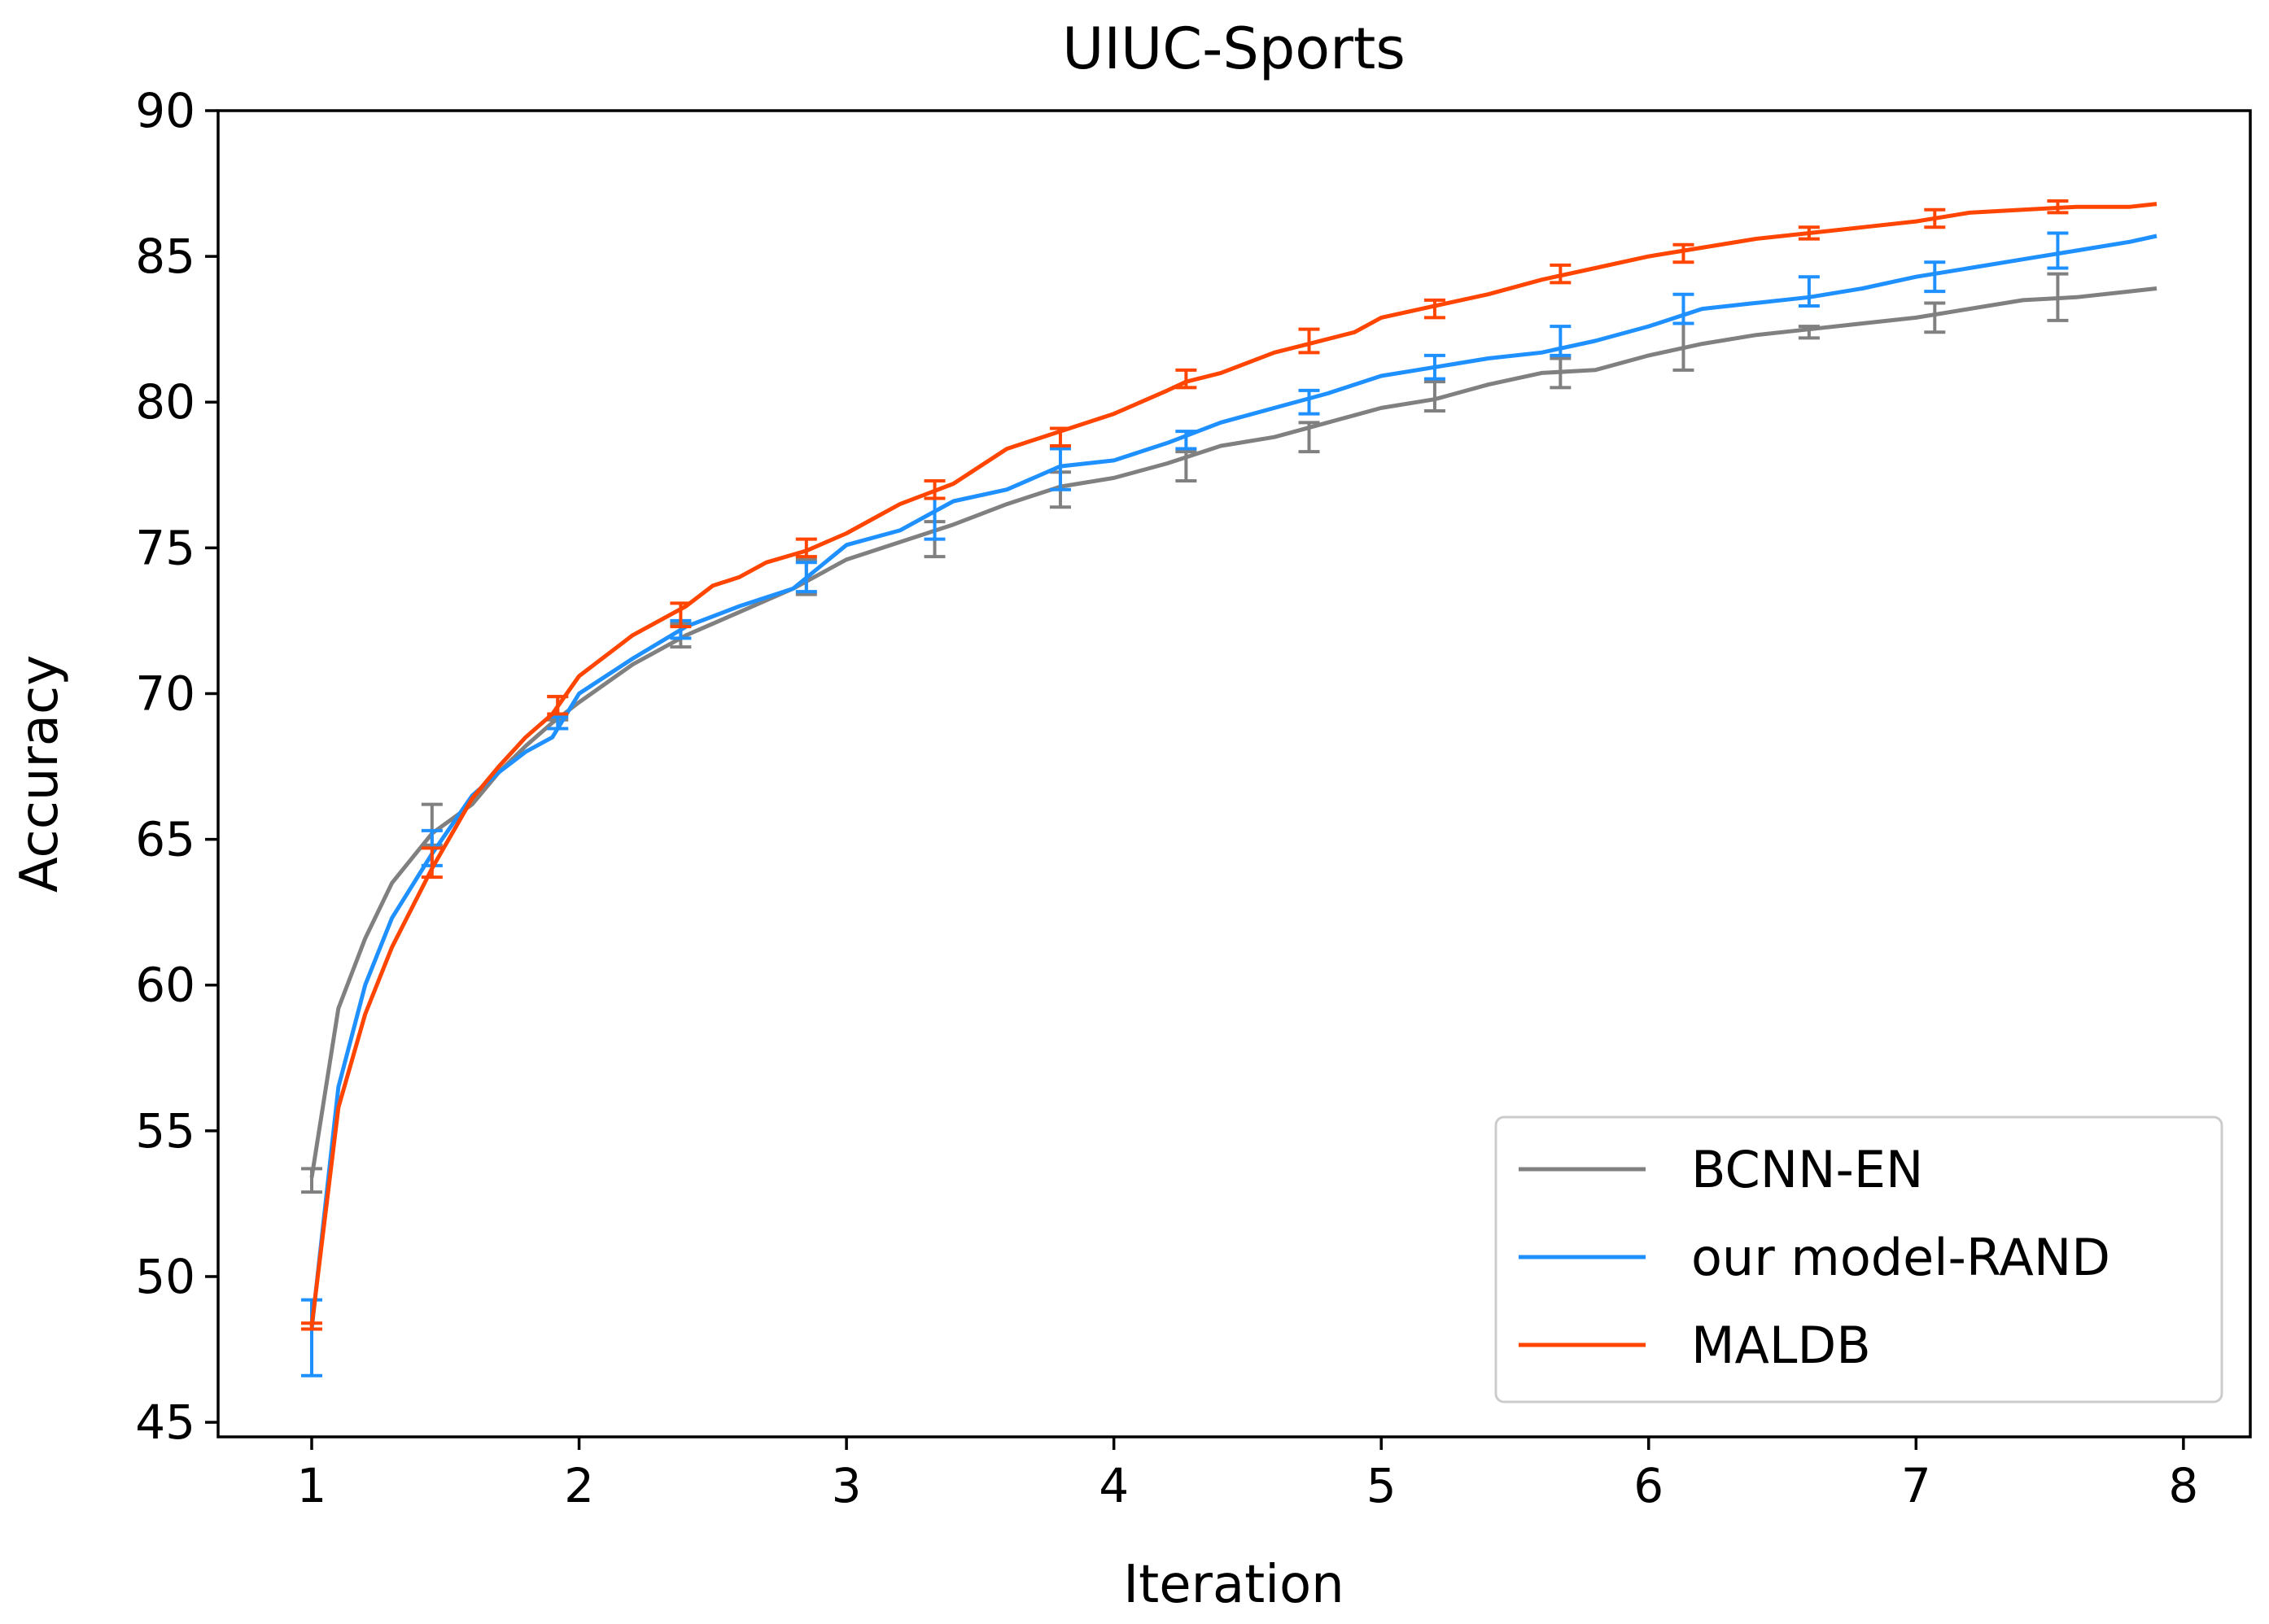 This screenshot has width=2269, height=1624. What do you see at coordinates (1900, 1257) in the screenshot?
I see `legend-label: our model-RAND` at bounding box center [1900, 1257].